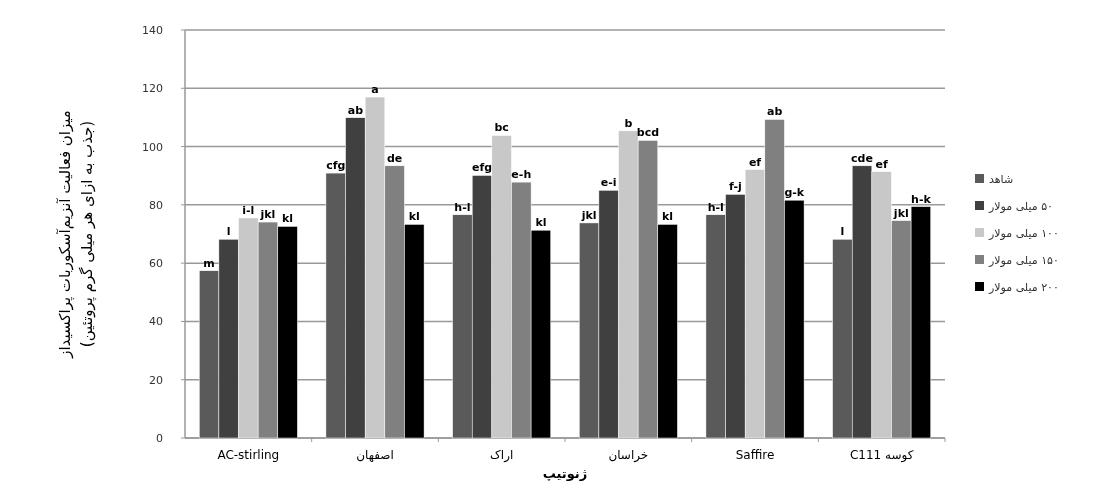 This screenshot has width=1096, height=495. Describe the element at coordinates (336, 166) in the screenshot. I see `data-label: cfg` at that location.